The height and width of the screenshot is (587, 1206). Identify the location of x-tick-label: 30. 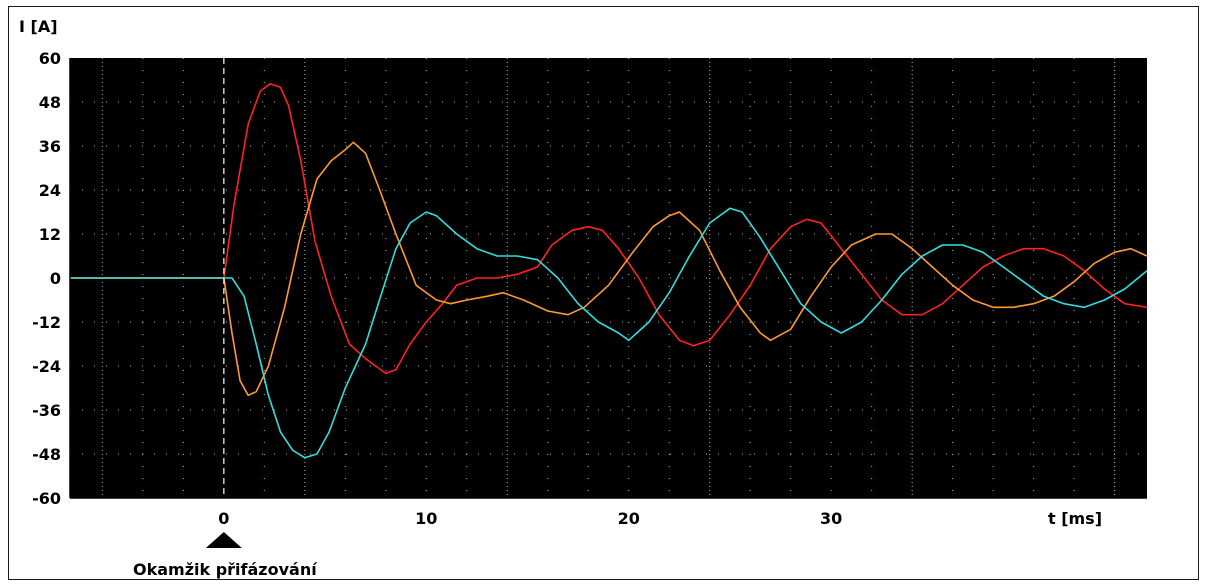
(831, 518).